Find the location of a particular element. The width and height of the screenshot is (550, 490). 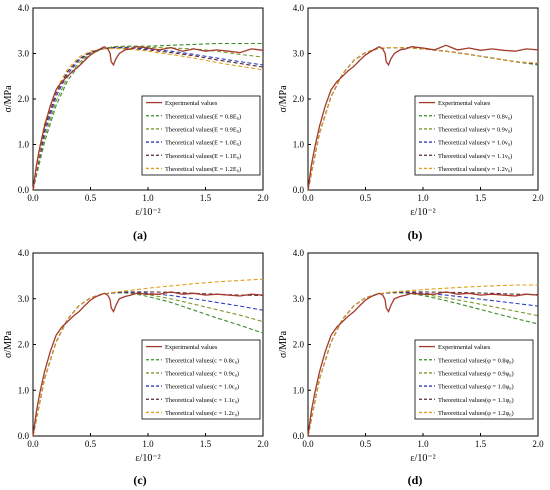

panel-label-d: (d) is located at coordinates (415, 480).